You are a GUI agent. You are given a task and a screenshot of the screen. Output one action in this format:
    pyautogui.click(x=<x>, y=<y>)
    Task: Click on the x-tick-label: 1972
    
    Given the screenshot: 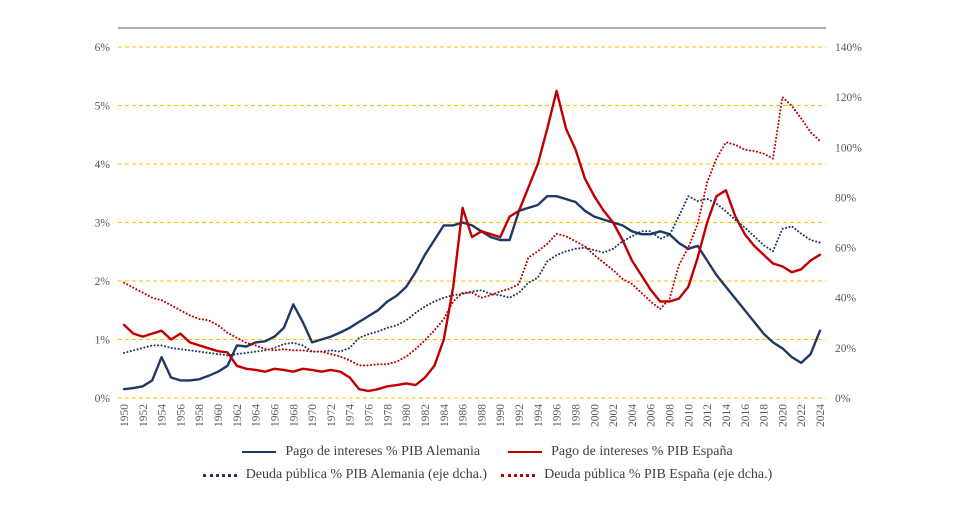 What is the action you would take?
    pyautogui.click(x=332, y=415)
    